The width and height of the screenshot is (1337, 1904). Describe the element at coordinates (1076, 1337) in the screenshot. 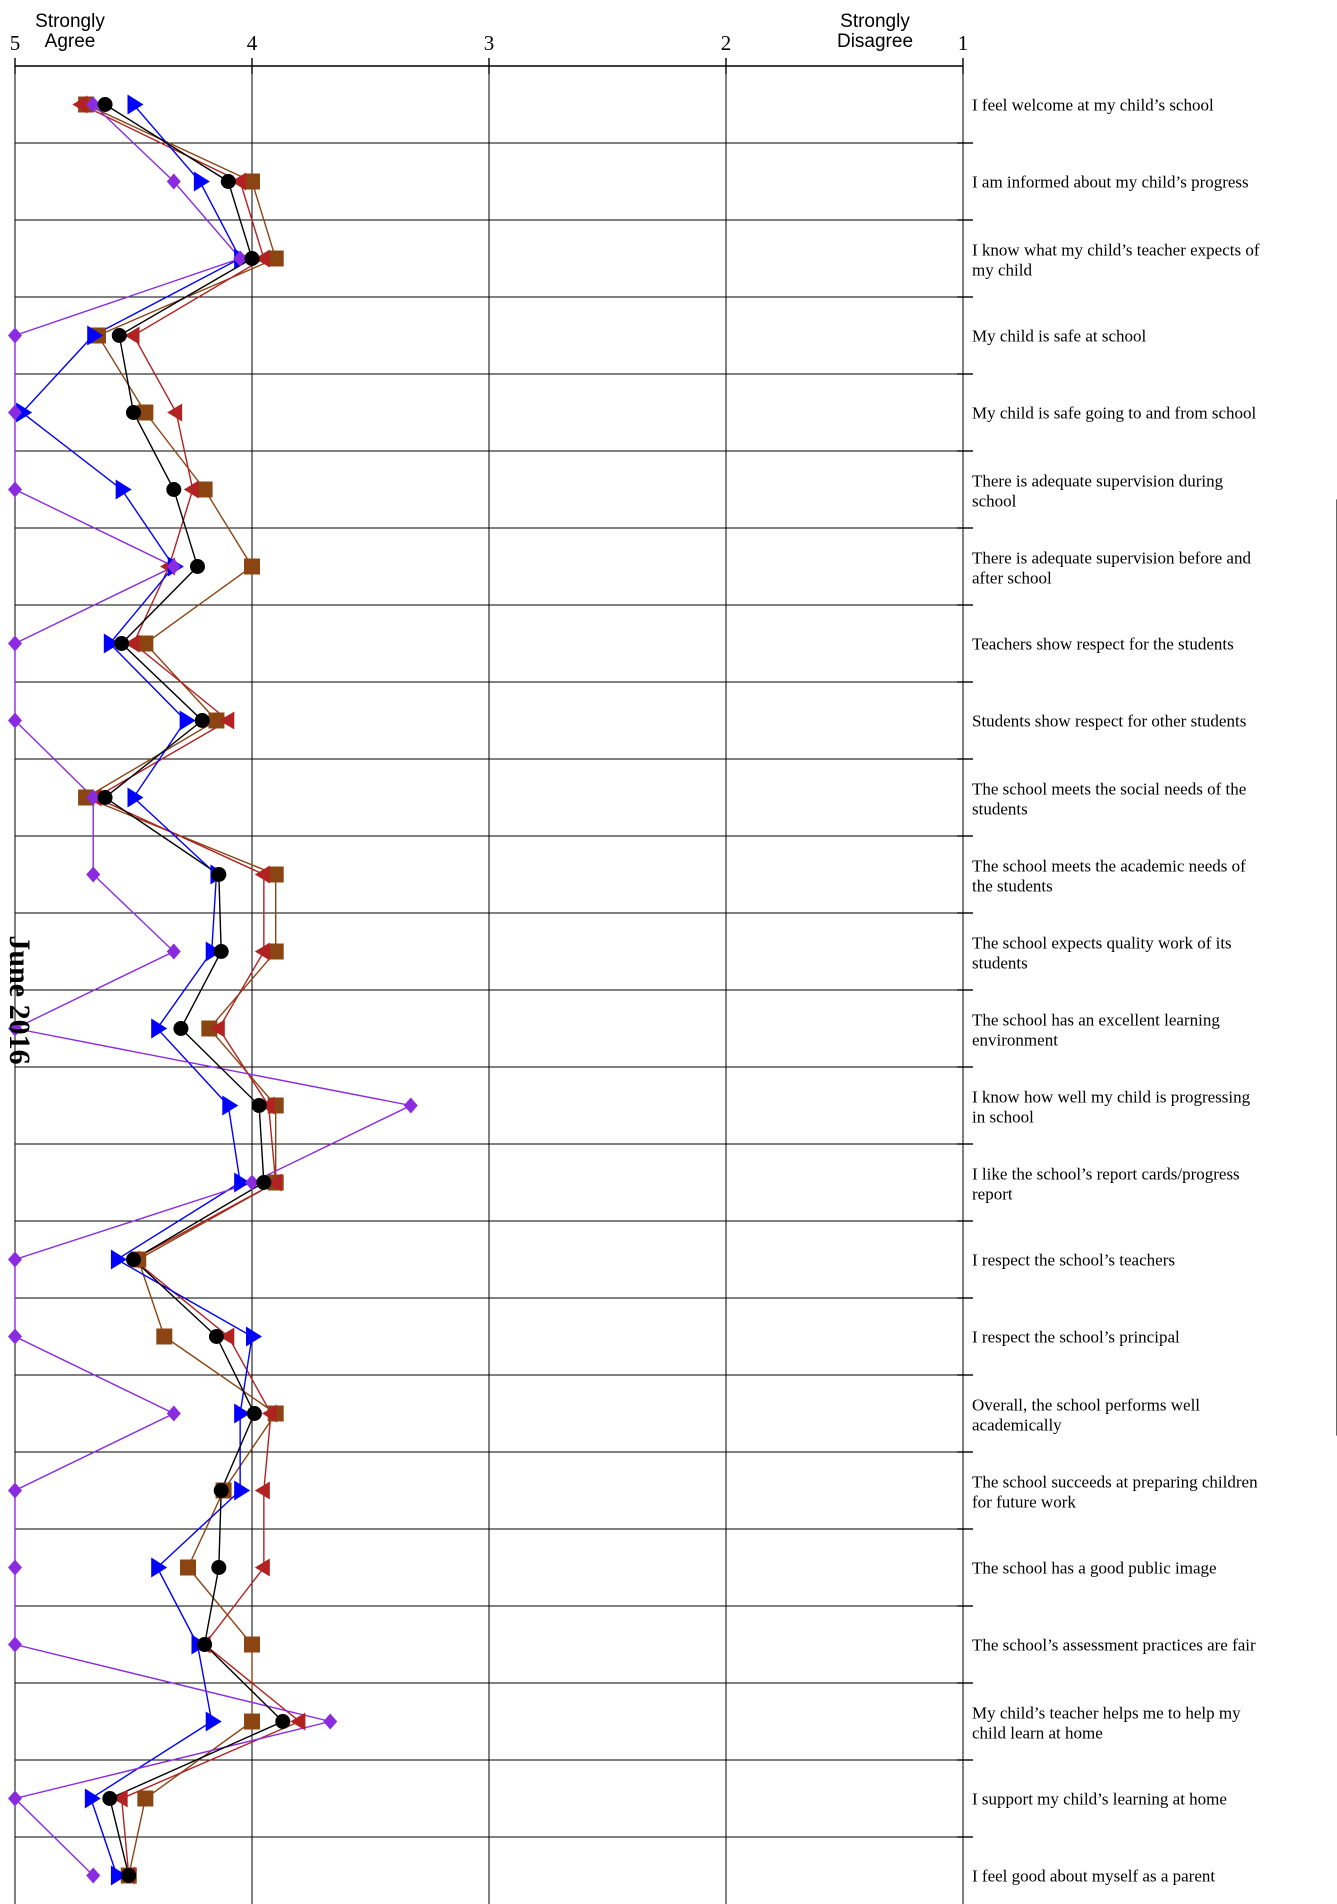

I see `question-label: I respect the school’s principal` at that location.